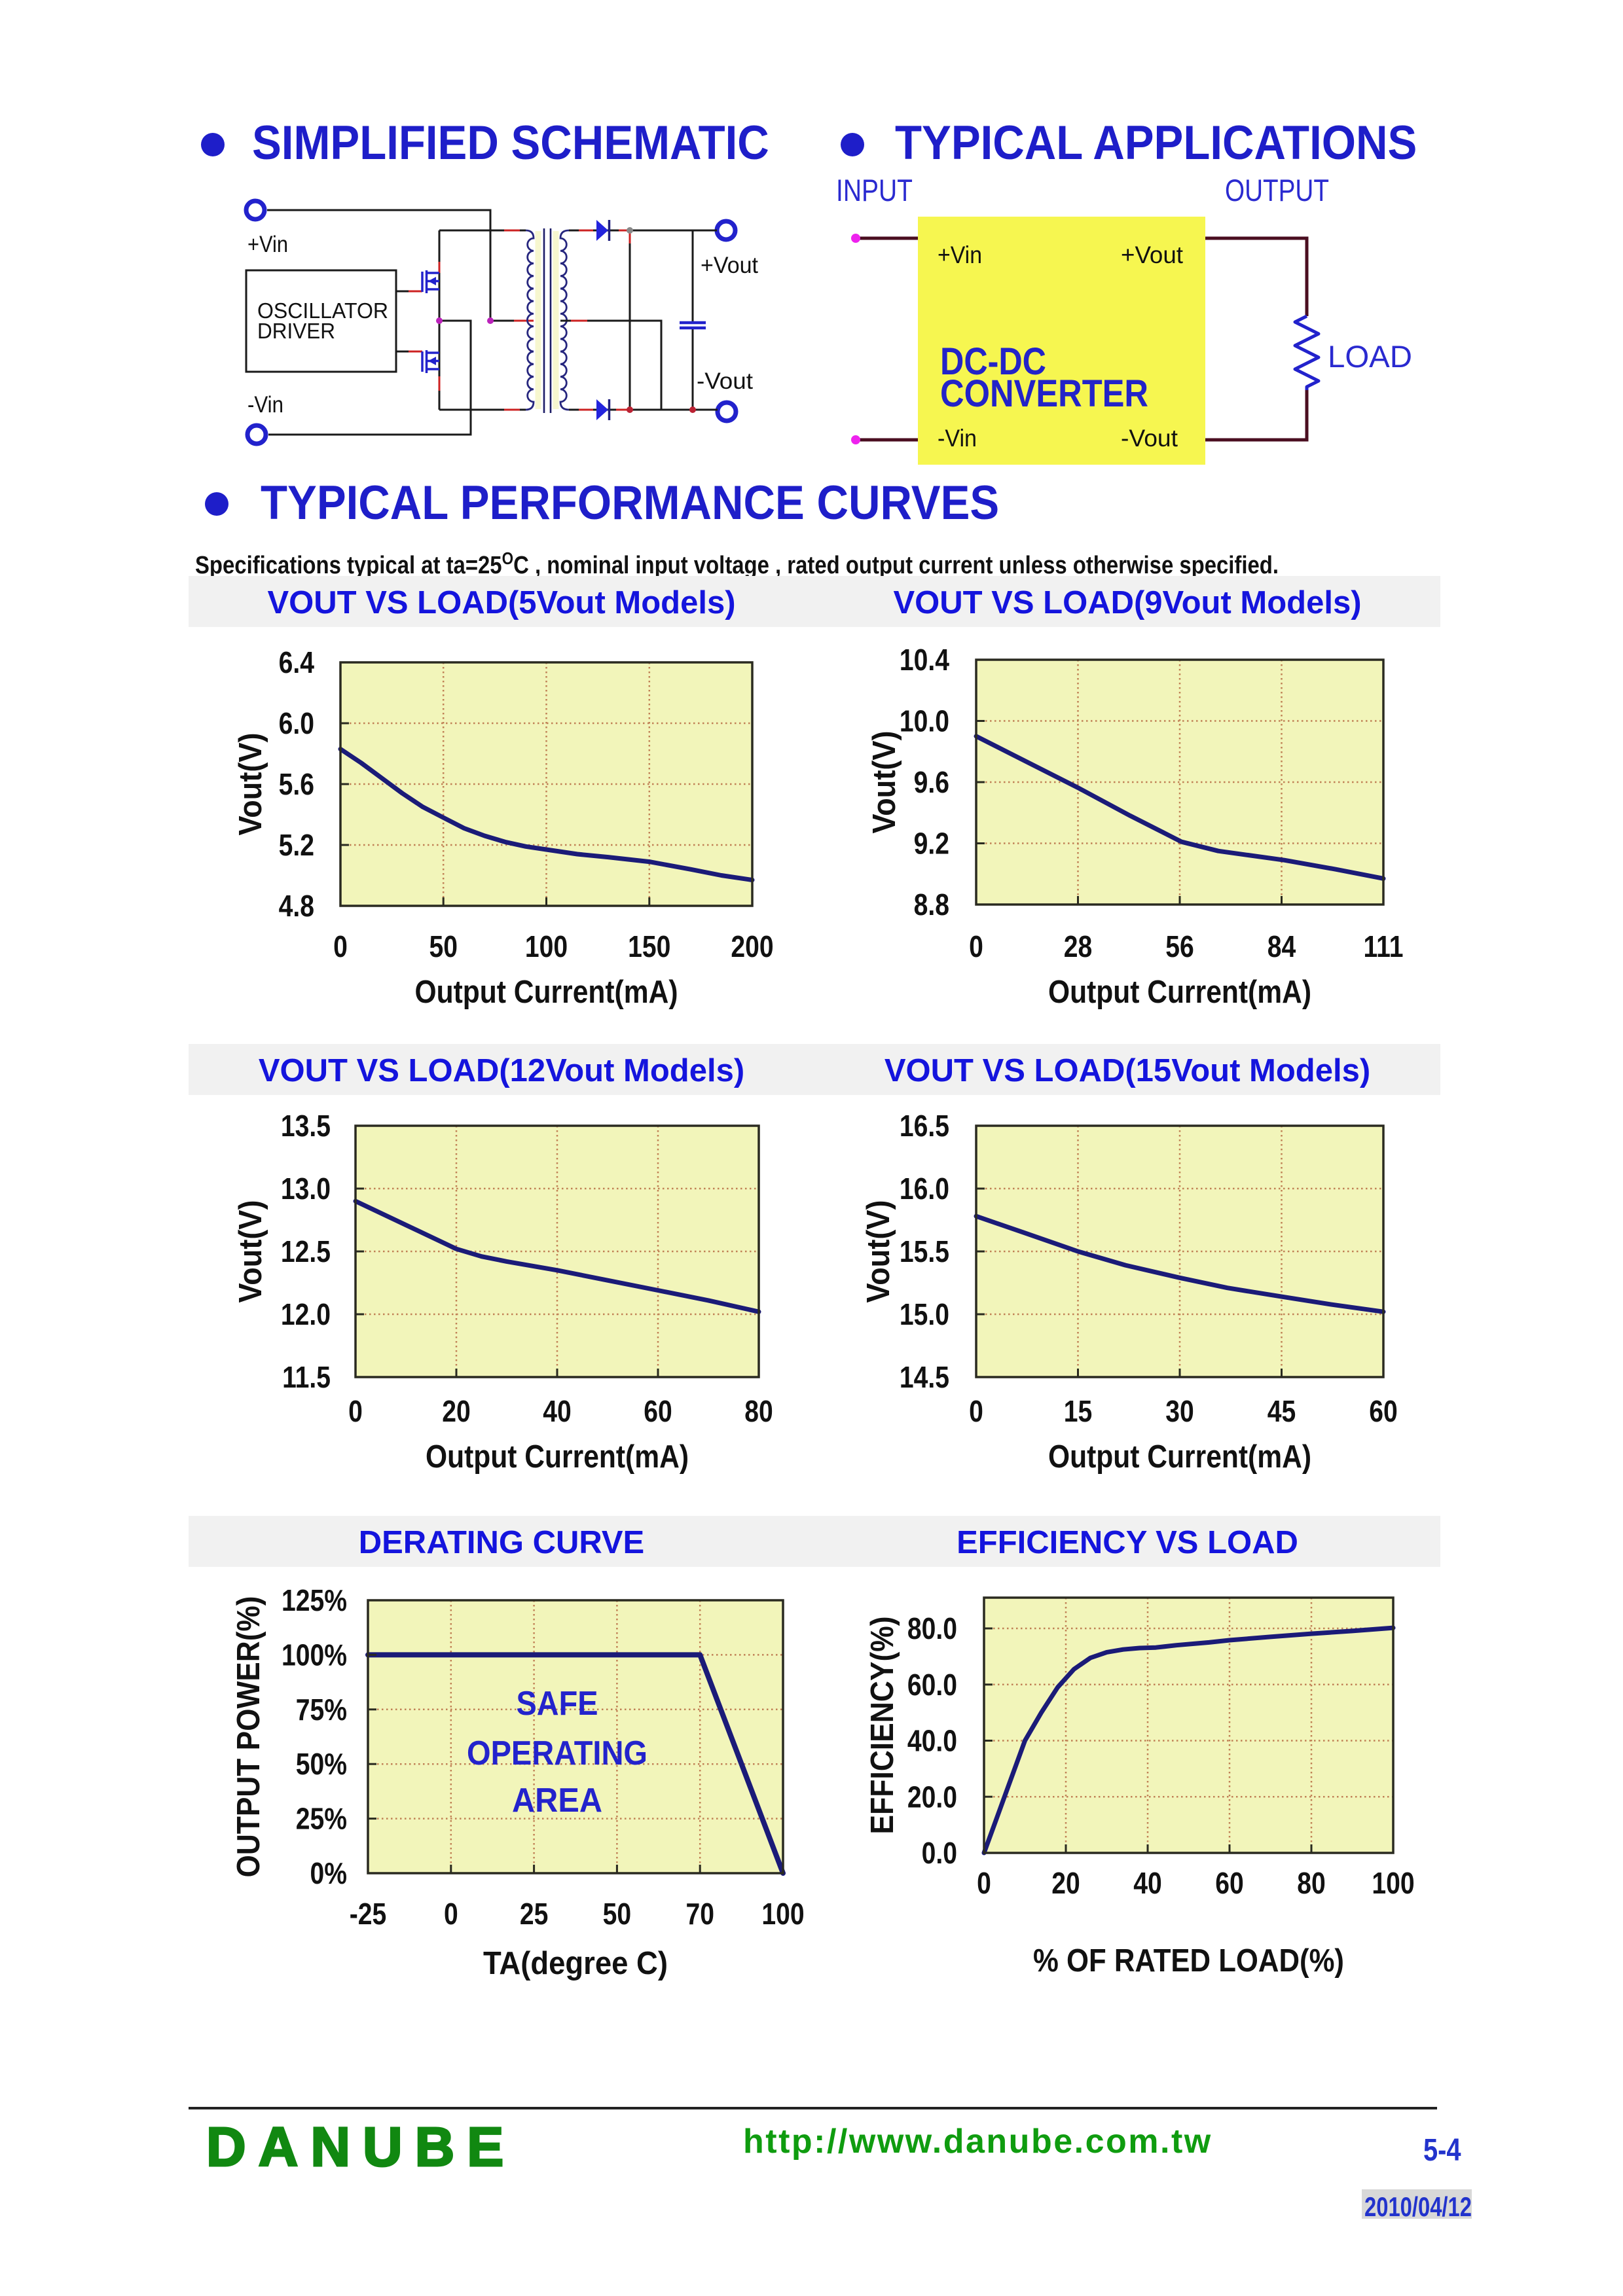 The height and width of the screenshot is (2296, 1623). What do you see at coordinates (699, 1914) in the screenshot?
I see `svg-text: 70` at bounding box center [699, 1914].